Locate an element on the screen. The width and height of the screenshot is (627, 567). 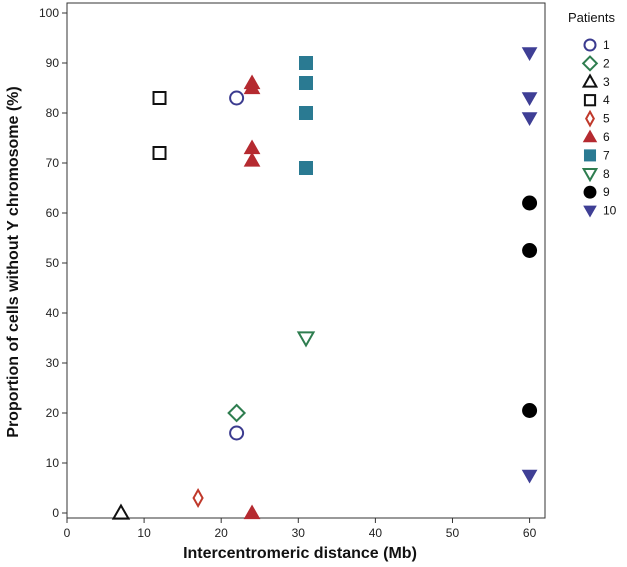
legend-label: 1 is located at coordinates (606, 45).